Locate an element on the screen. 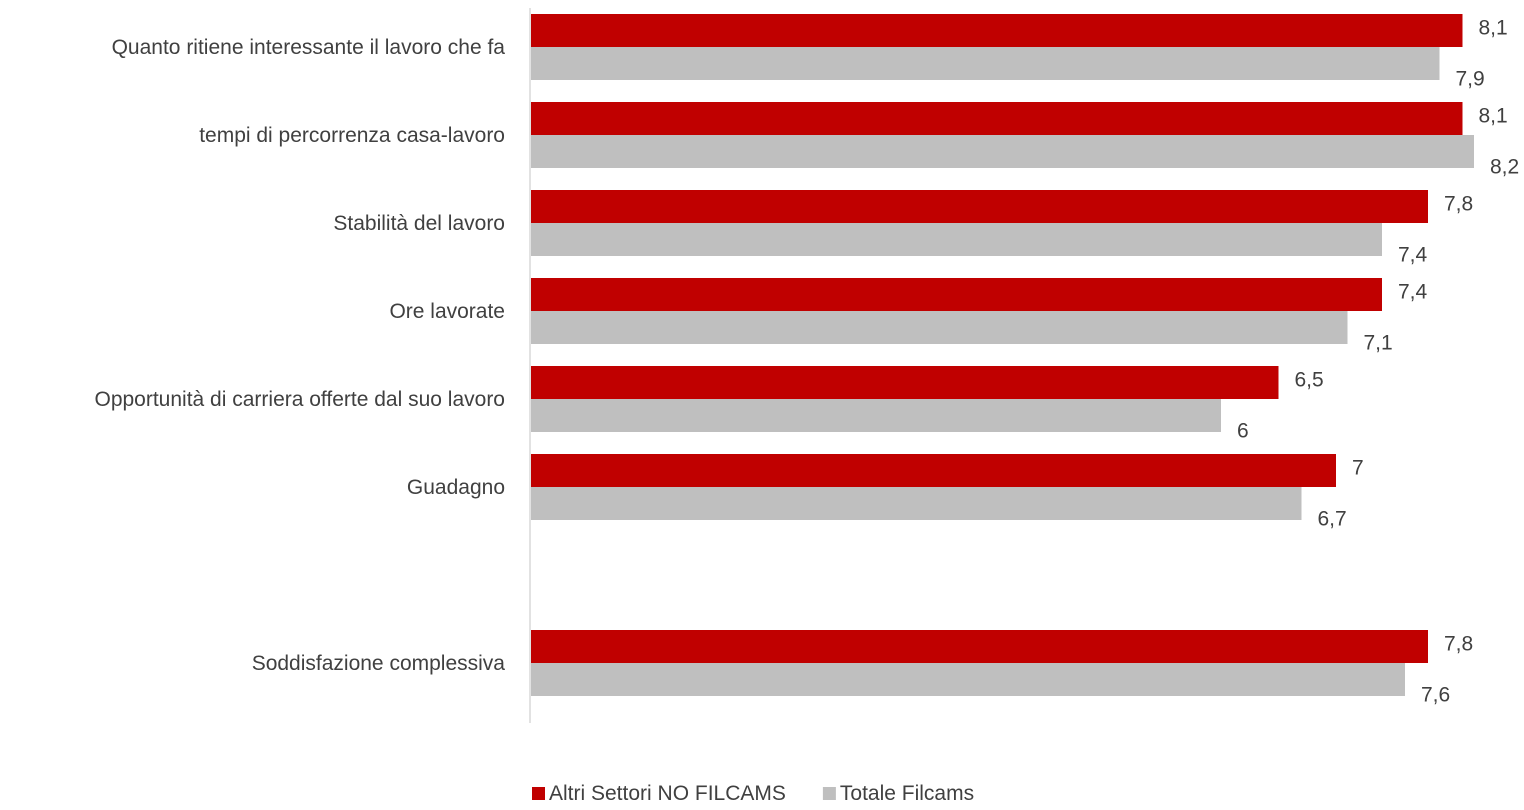 Image resolution: width=1524 pixels, height=810 pixels. data-label: 7,9 is located at coordinates (1470, 79).